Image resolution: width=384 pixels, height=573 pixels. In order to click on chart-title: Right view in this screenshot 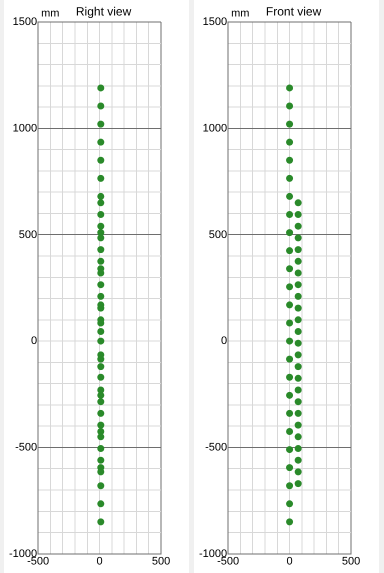, I will do `click(104, 11)`.